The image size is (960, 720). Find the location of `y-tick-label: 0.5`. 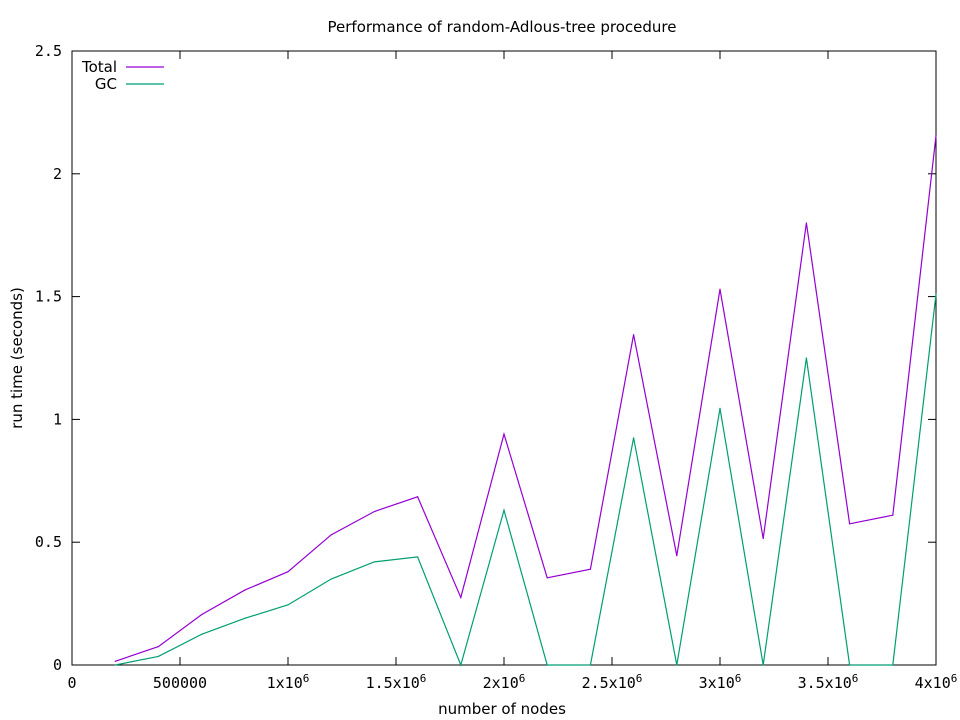

y-tick-label: 0.5 is located at coordinates (48, 542).